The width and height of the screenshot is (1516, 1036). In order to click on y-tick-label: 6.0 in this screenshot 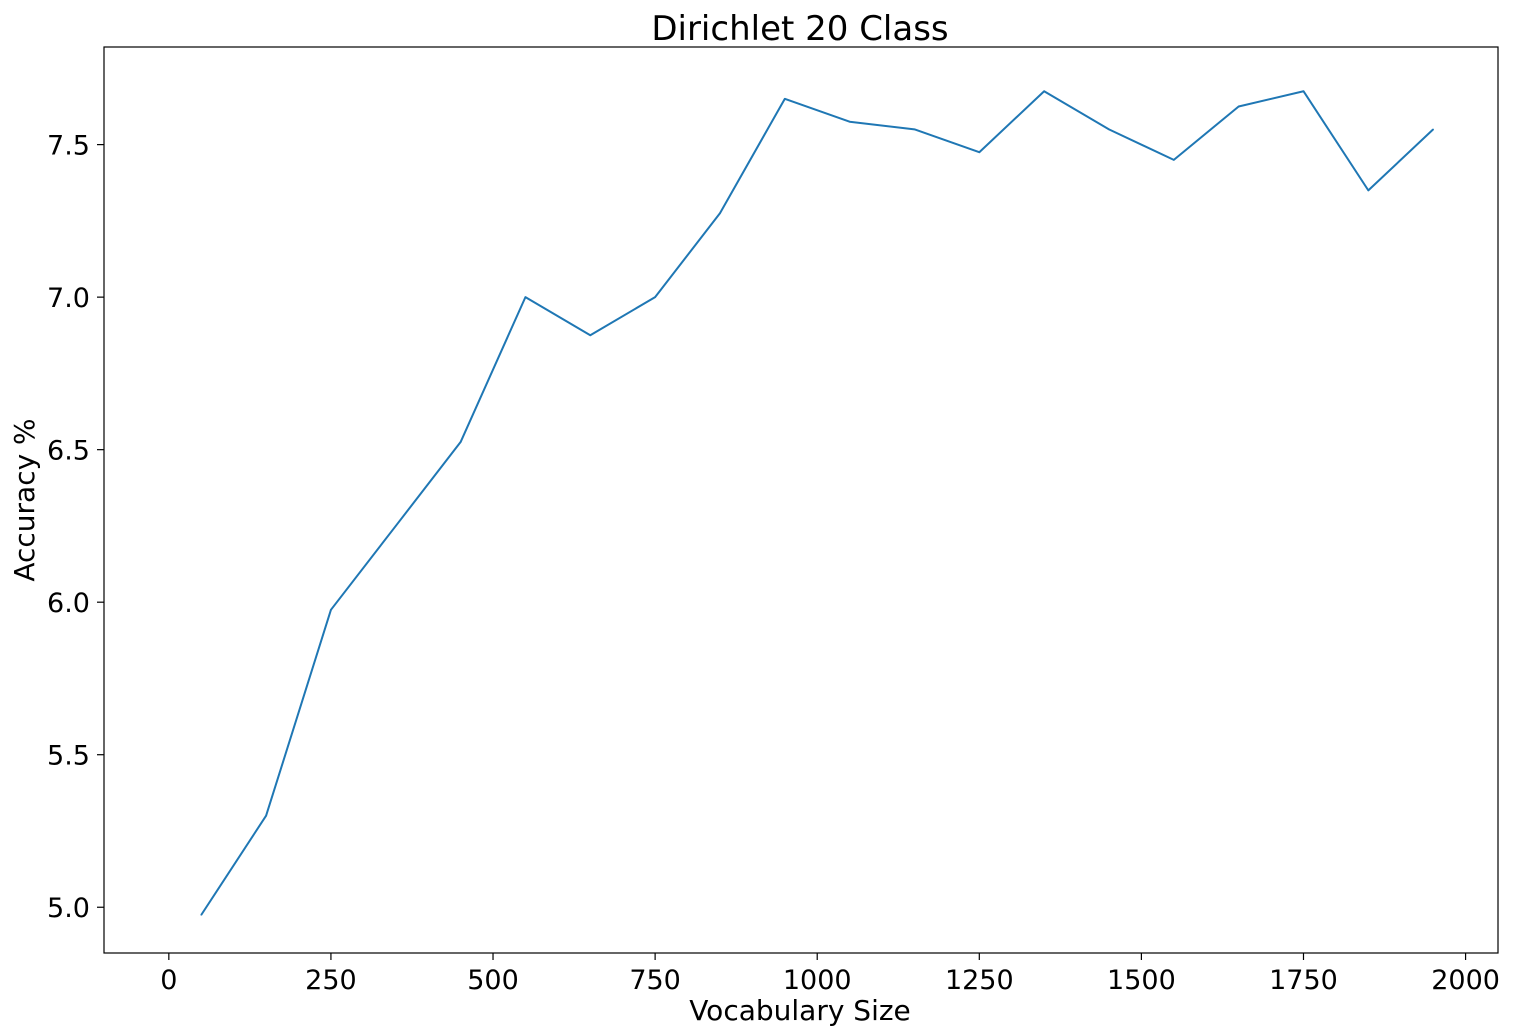, I will do `click(68, 603)`.